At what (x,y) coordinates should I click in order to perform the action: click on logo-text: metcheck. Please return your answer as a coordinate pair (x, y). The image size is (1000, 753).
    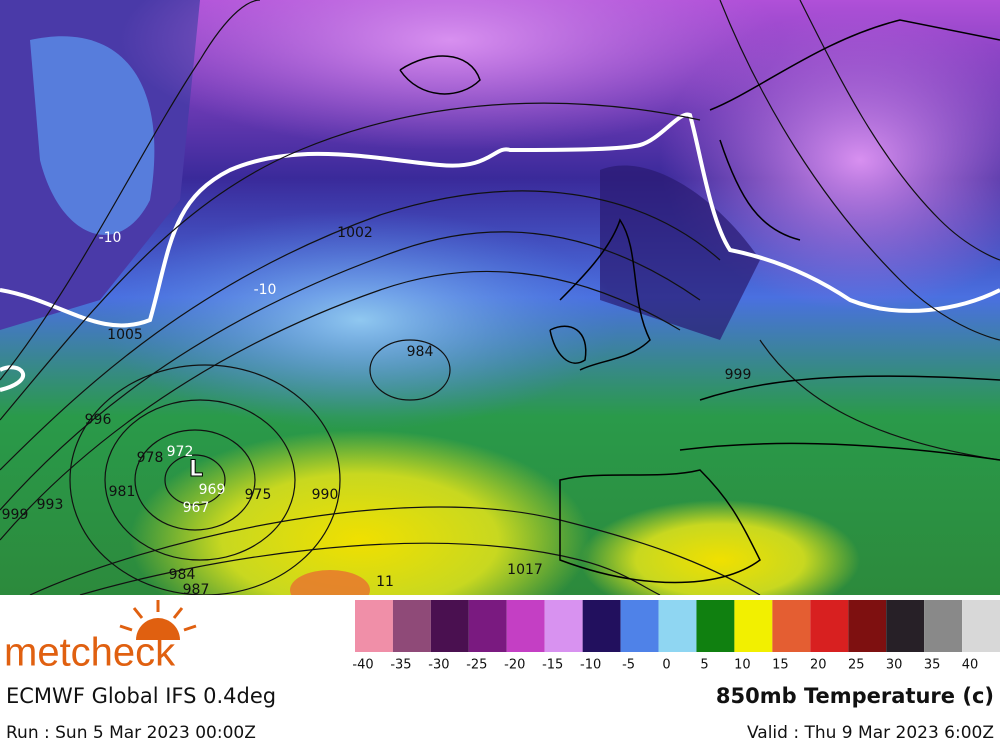
    Looking at the image, I should click on (90, 653).